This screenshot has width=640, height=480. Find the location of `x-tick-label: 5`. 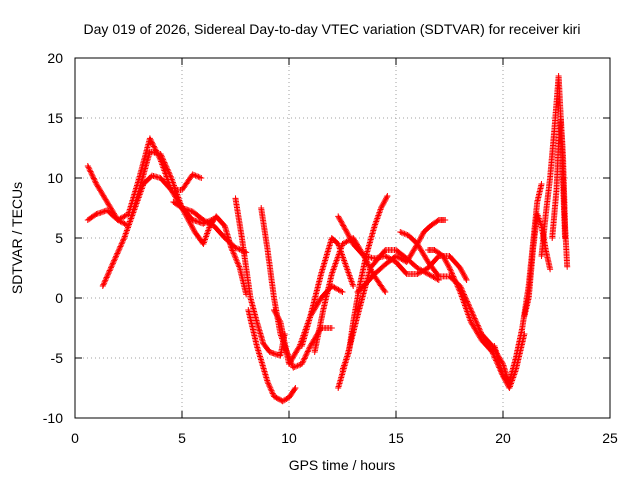

x-tick-label: 5 is located at coordinates (182, 438).